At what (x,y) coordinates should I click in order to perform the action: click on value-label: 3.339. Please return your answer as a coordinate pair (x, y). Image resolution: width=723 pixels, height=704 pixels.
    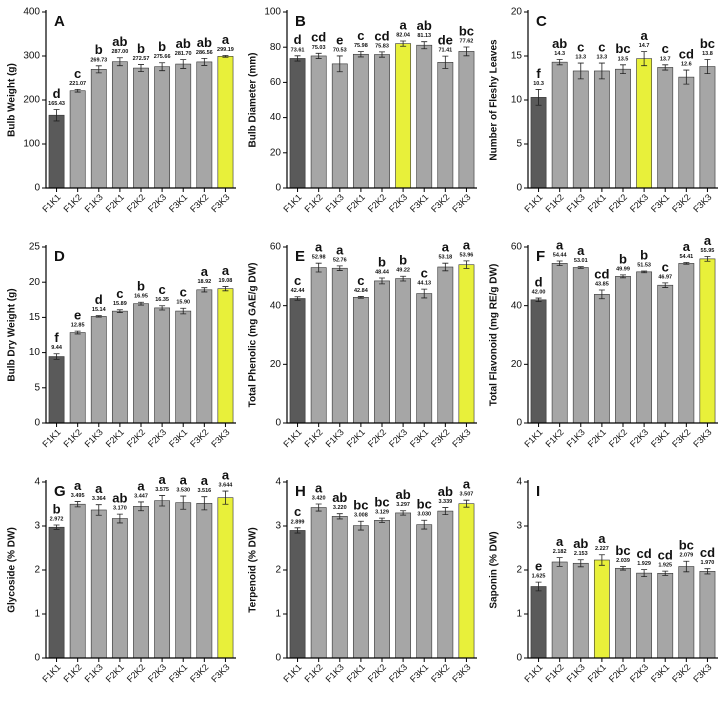
    Looking at the image, I should click on (445, 502).